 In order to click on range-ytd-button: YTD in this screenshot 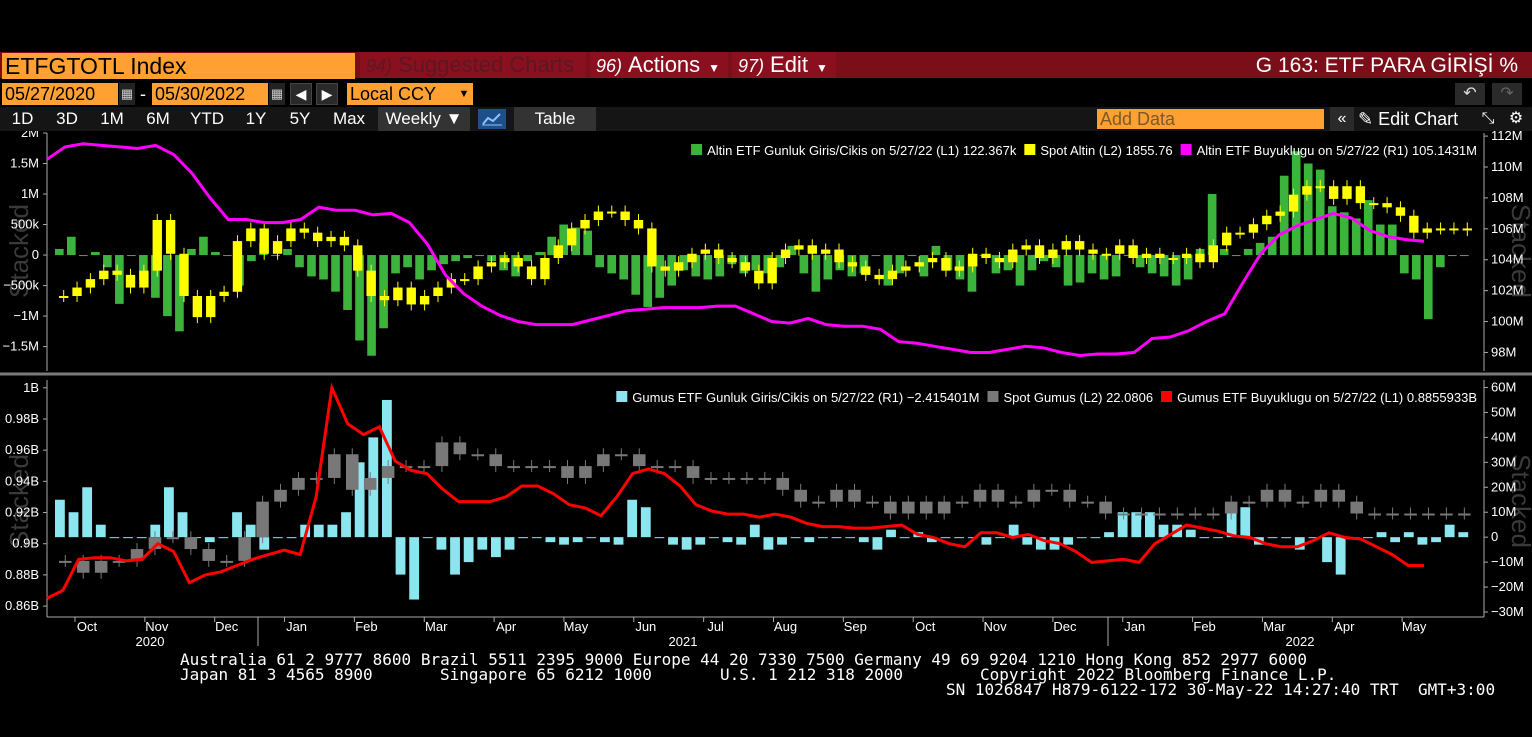, I will do `click(207, 118)`.